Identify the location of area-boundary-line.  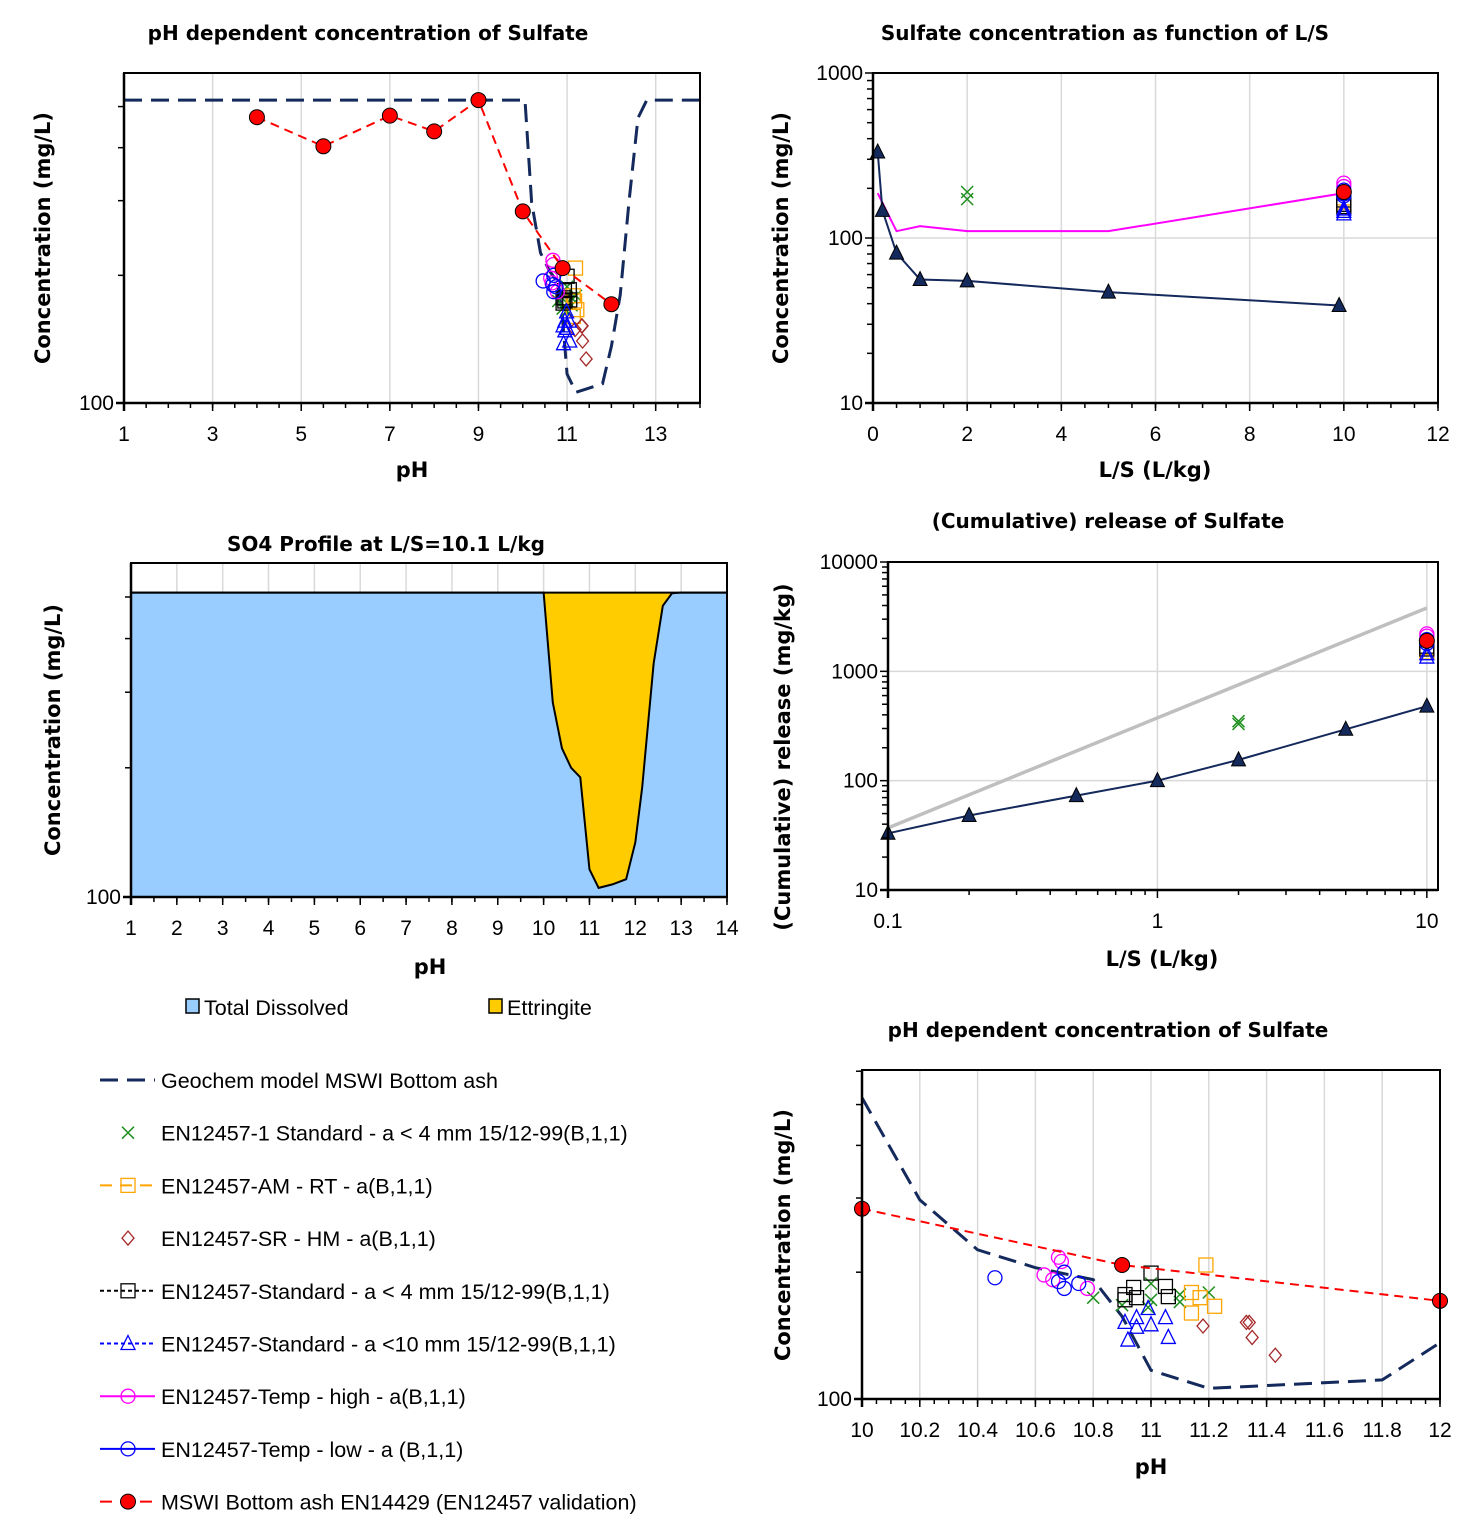
(429, 740).